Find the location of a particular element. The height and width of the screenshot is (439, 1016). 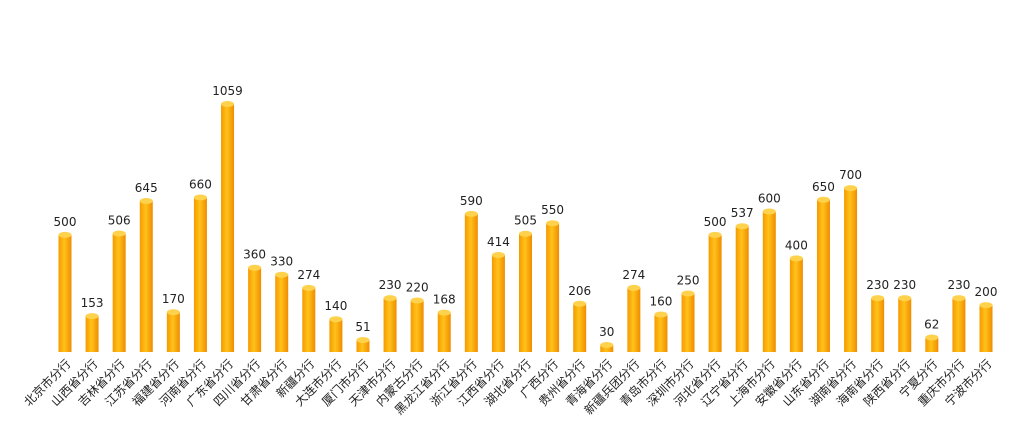

value-label: 30 is located at coordinates (606, 332).